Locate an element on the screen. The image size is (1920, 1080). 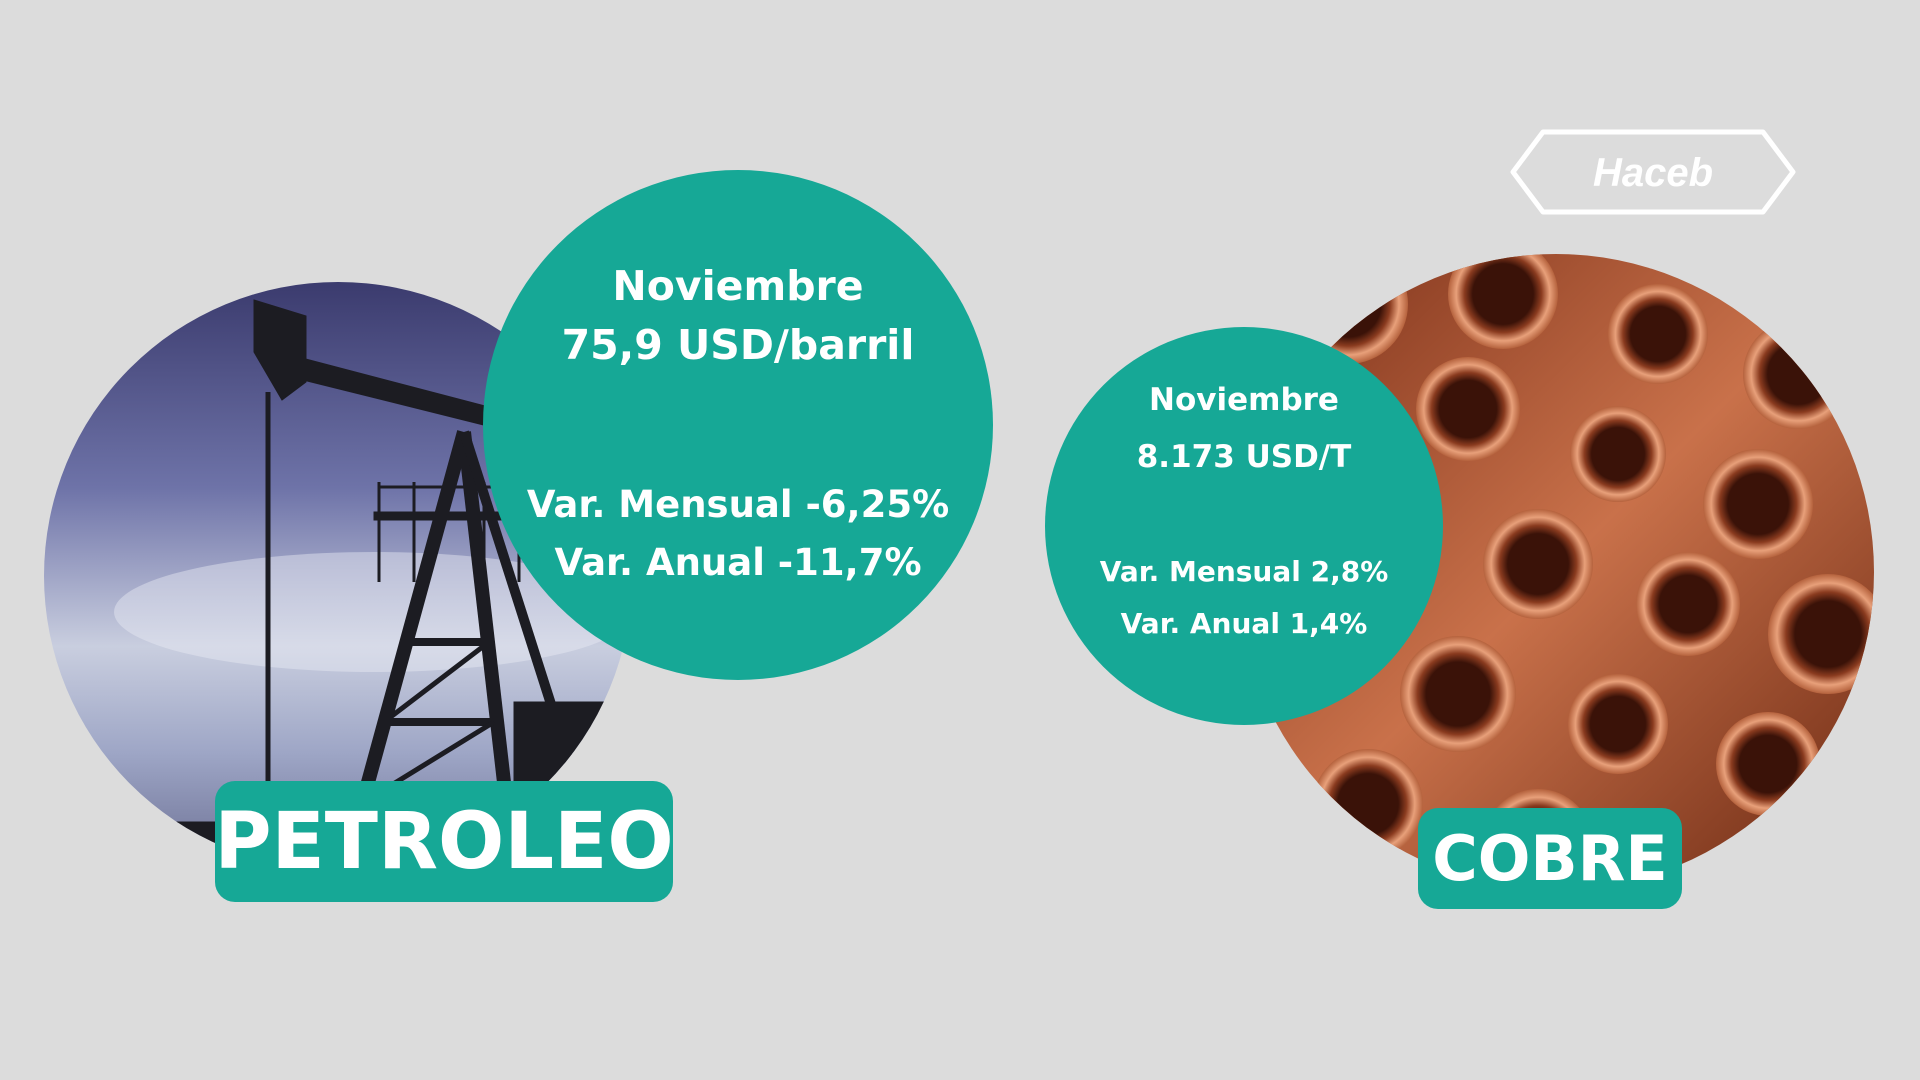
cobre-price: 8.173 USD/T is located at coordinates (1244, 457).